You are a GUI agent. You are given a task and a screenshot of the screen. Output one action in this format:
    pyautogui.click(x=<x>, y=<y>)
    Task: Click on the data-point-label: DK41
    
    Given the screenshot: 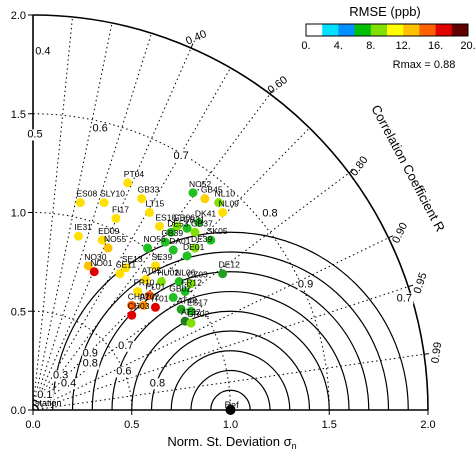 What is the action you would take?
    pyautogui.click(x=206, y=213)
    